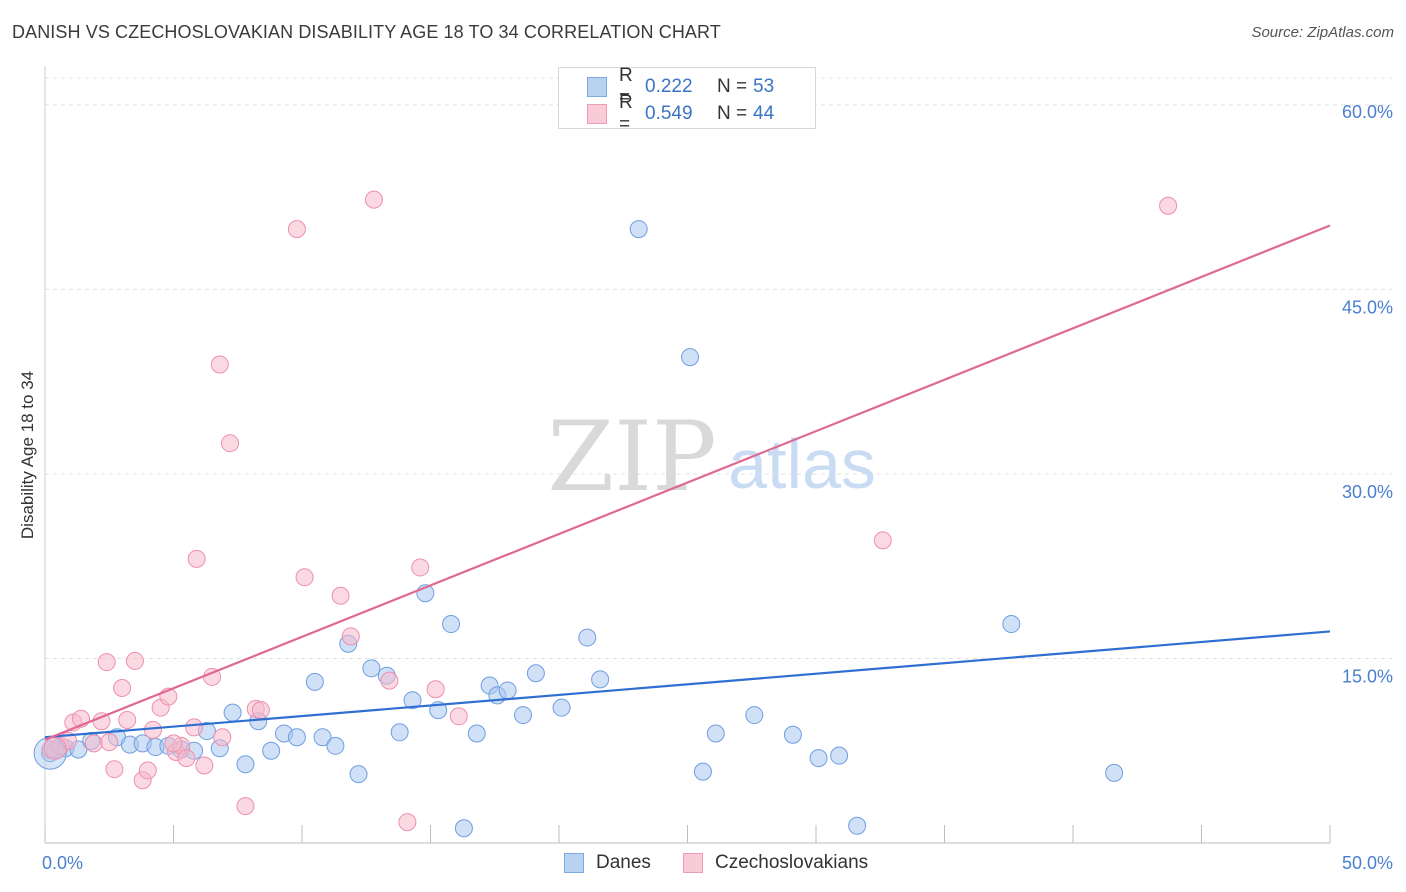 This screenshot has width=1406, height=892. Describe the element at coordinates (1367, 863) in the screenshot. I see `x-tick-label: 50.0%` at that location.